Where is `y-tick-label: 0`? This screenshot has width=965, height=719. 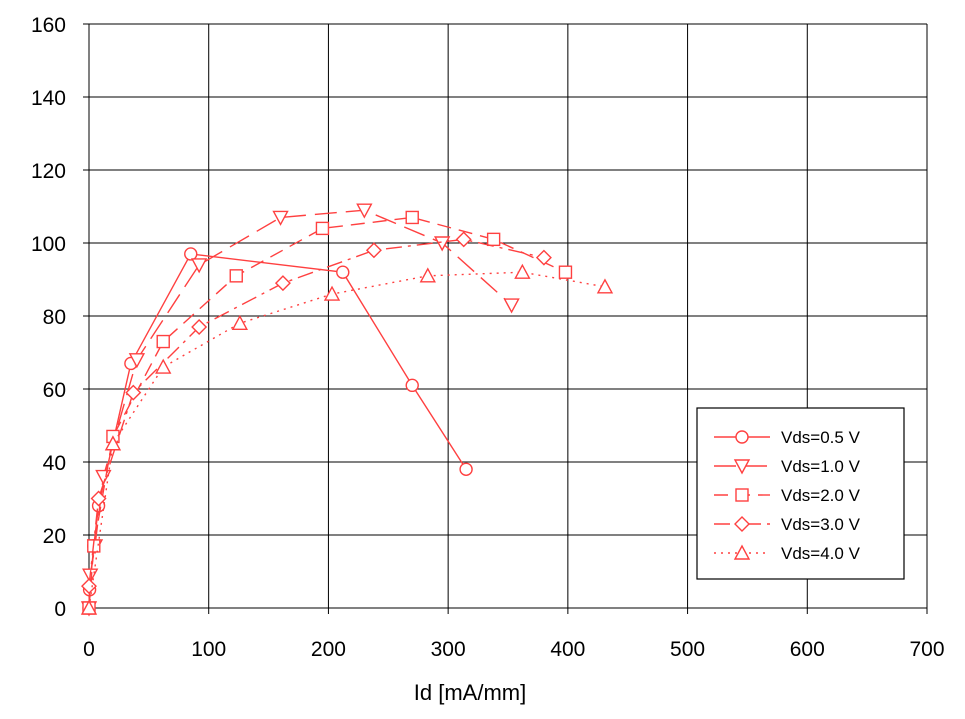 y-tick-label: 0 is located at coordinates (60, 609).